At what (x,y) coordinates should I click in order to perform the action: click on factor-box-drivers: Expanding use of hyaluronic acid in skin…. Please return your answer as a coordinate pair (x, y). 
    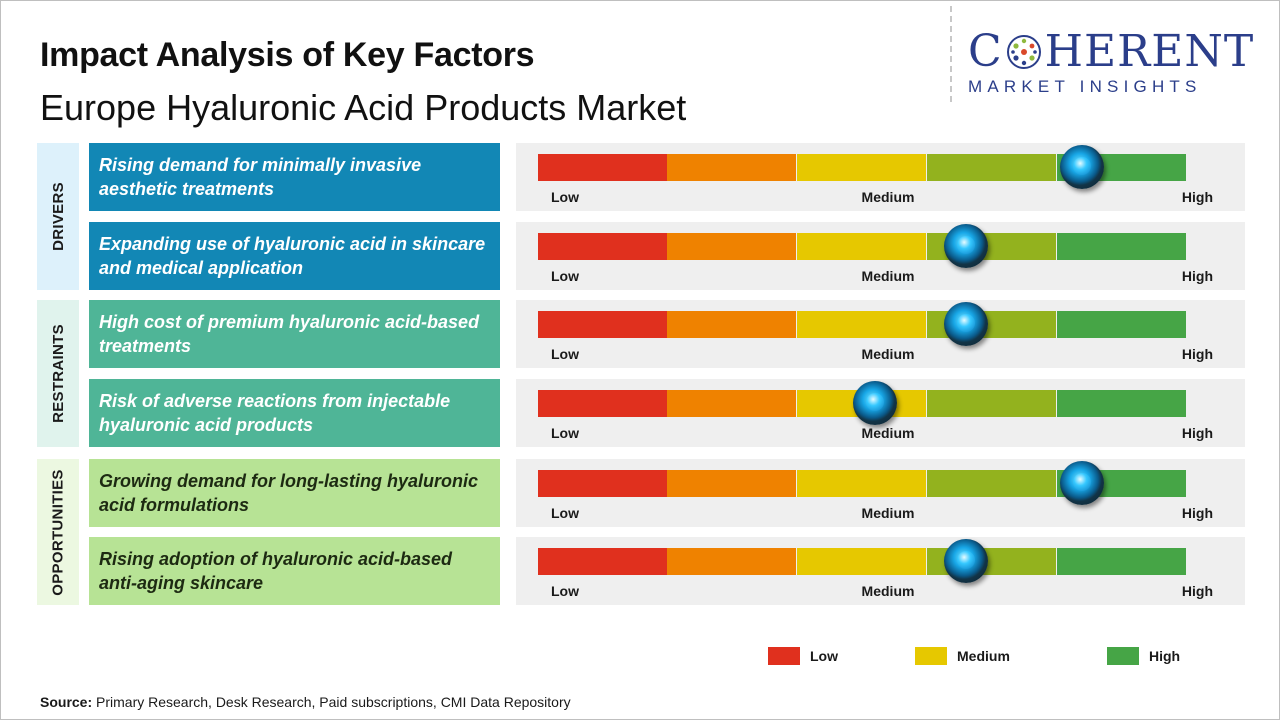
    Looking at the image, I should click on (294, 256).